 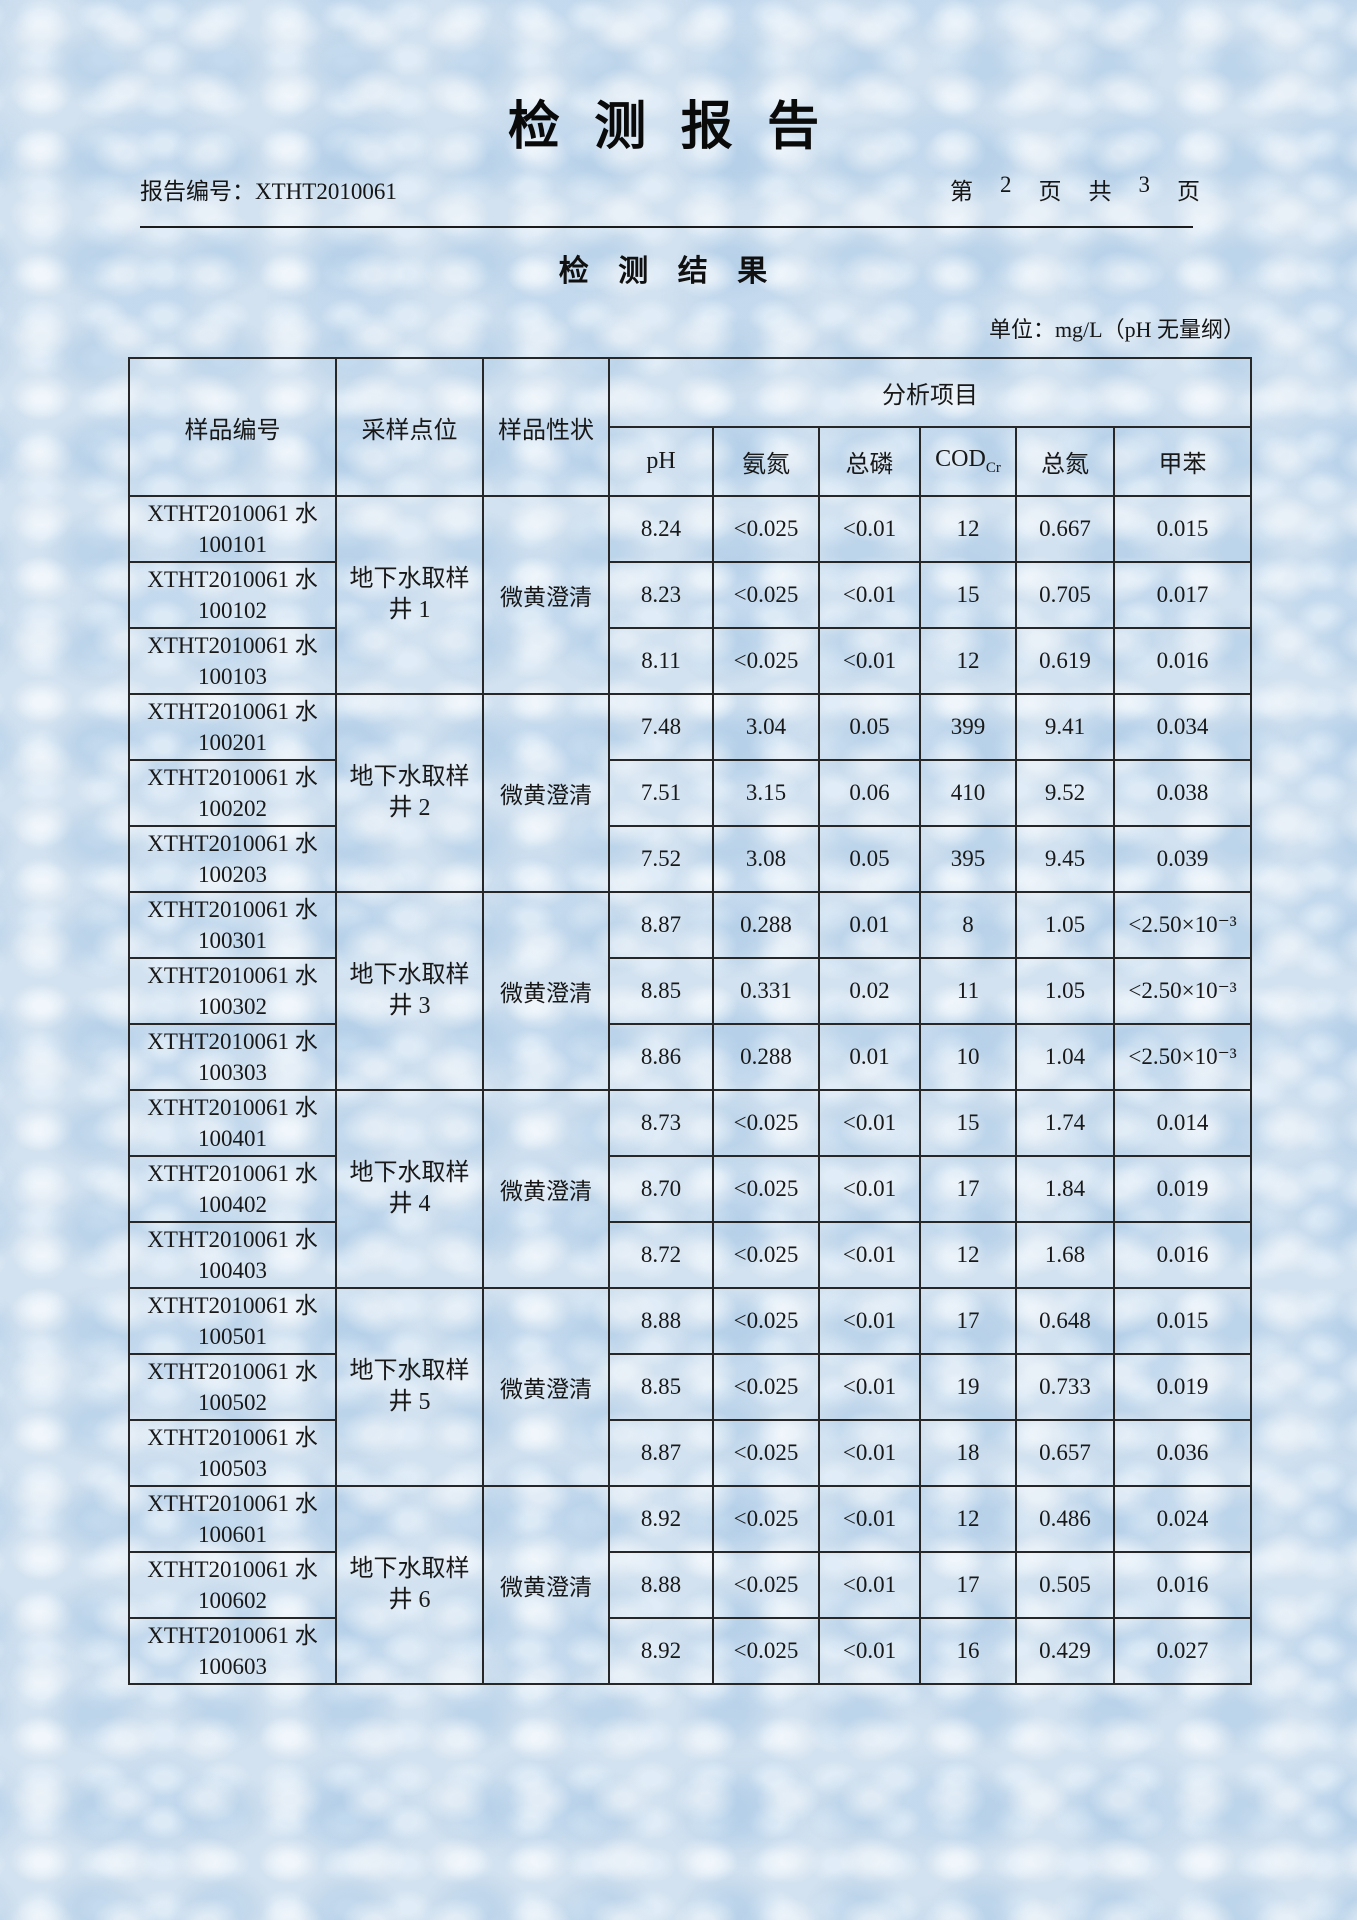 What do you see at coordinates (409, 1387) in the screenshot?
I see `sampling-point-cell: 地下水取样井 5` at bounding box center [409, 1387].